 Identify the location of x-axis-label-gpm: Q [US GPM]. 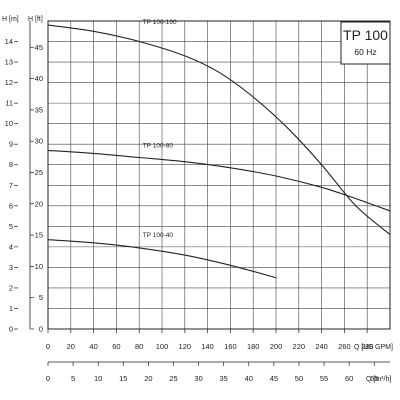
(373, 347).